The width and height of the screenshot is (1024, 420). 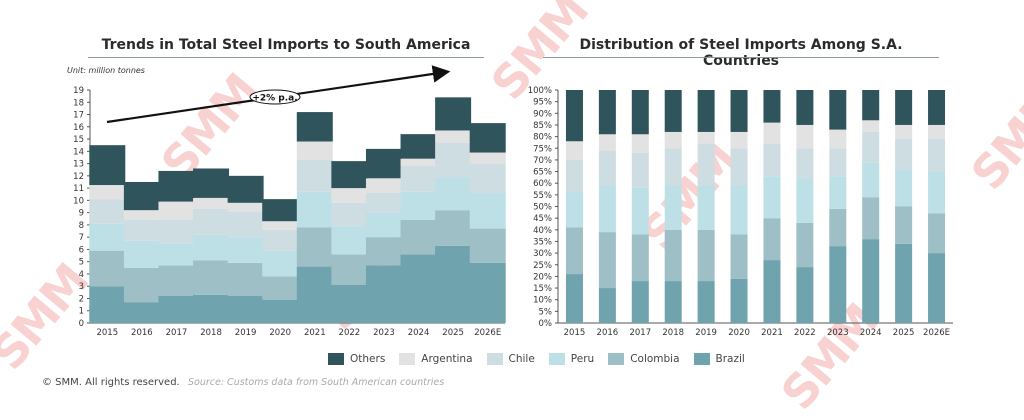 I want to click on y-tick-label: 3, so click(x=81, y=287).